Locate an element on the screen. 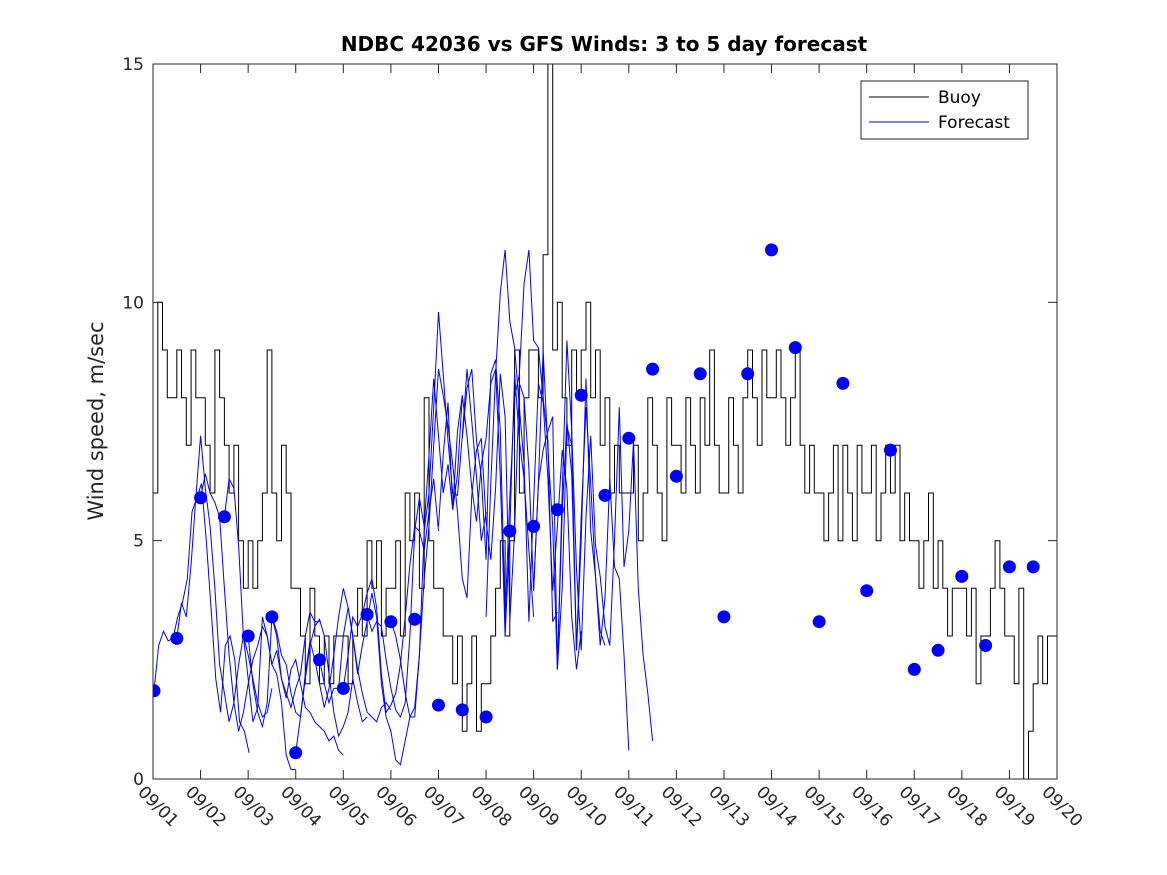 Image resolution: width=1167 pixels, height=875 pixels. y-tick-label: 15 is located at coordinates (133, 65).